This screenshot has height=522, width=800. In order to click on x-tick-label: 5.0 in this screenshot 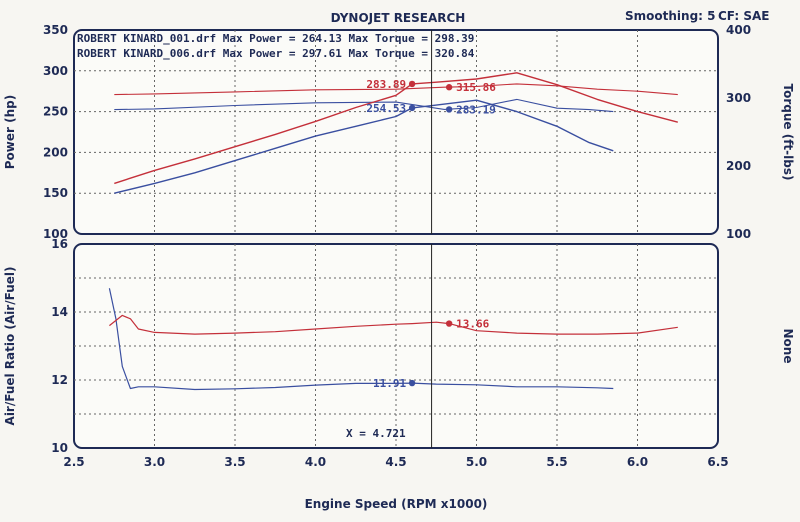, I will do `click(476, 462)`.